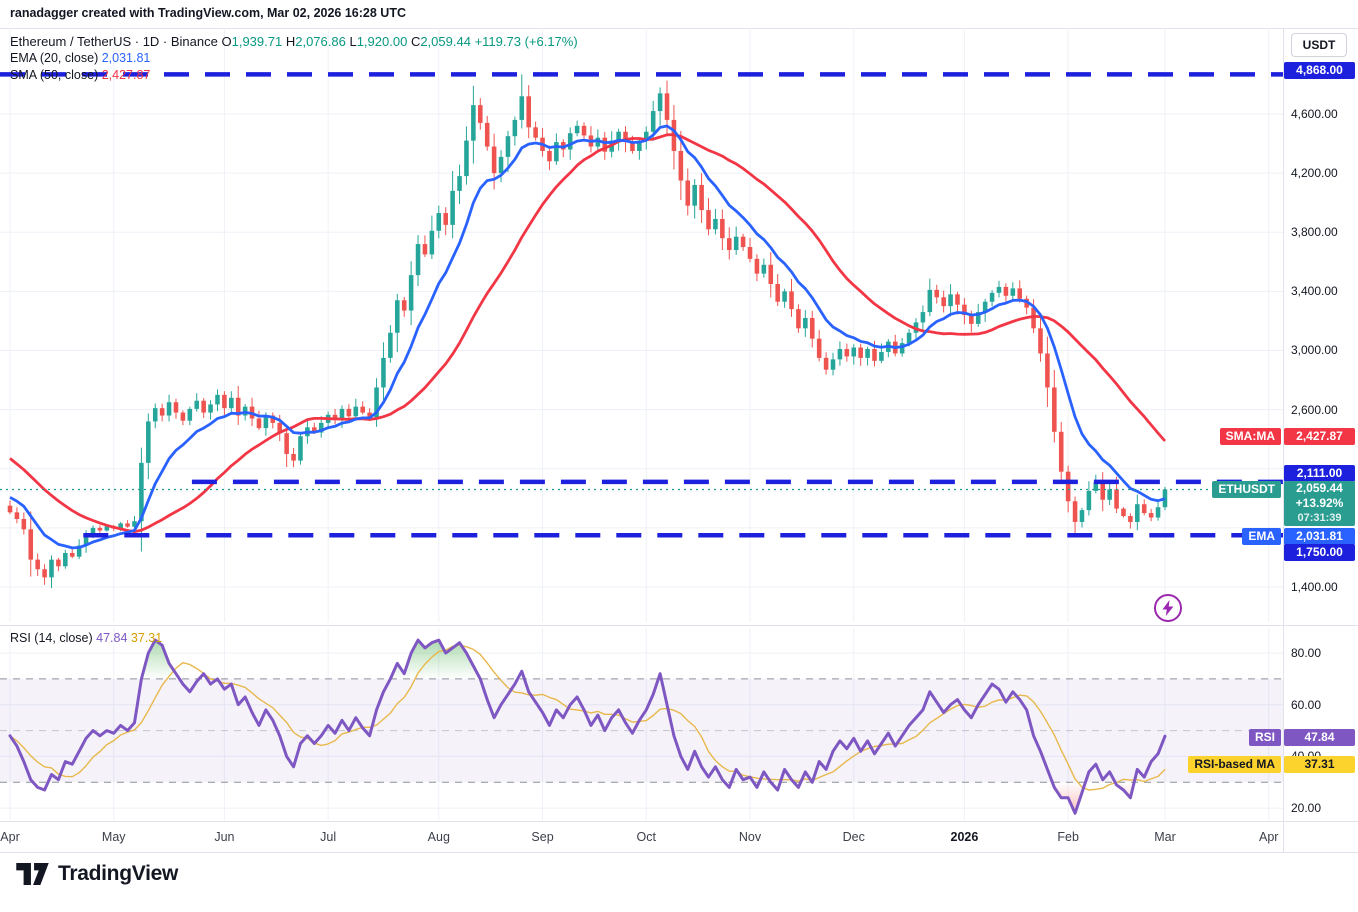  Describe the element at coordinates (1314, 586) in the screenshot. I see `price-axis-label: 1,400.00` at that location.